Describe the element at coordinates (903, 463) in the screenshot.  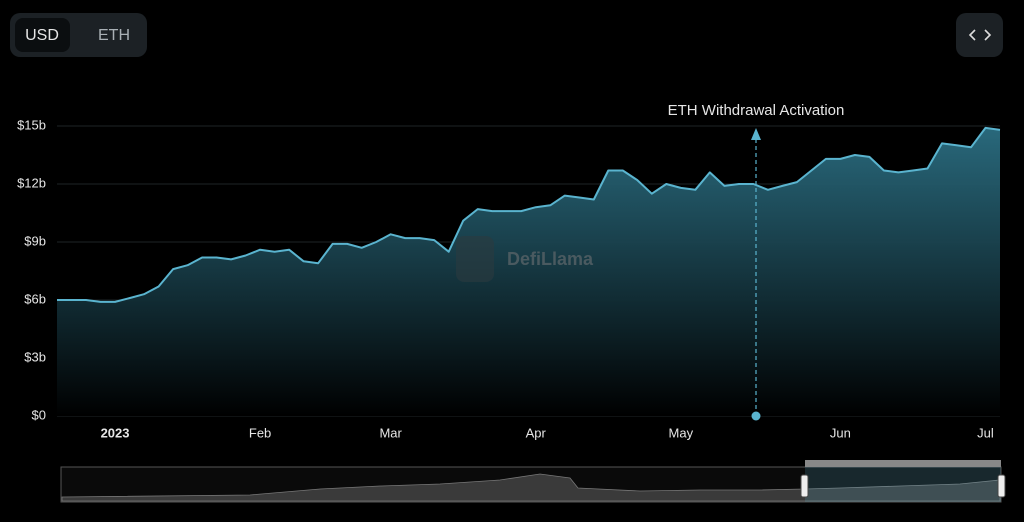
I see `navigator-bar` at that location.